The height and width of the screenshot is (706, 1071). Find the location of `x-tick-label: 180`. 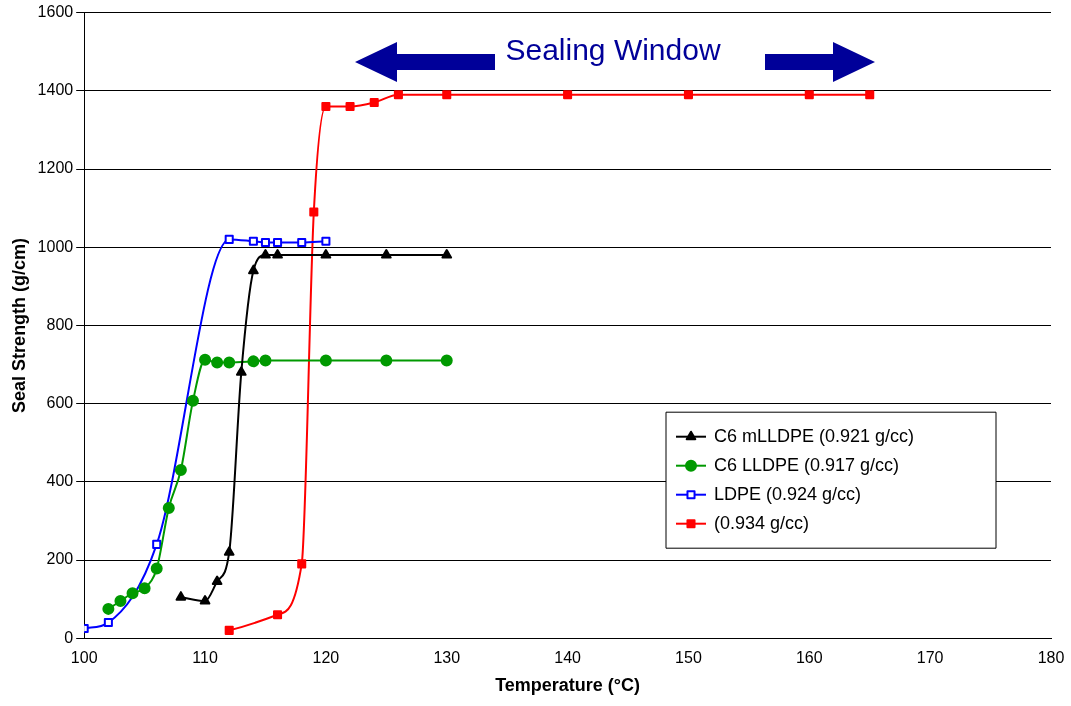

x-tick-label: 180 is located at coordinates (1051, 658).